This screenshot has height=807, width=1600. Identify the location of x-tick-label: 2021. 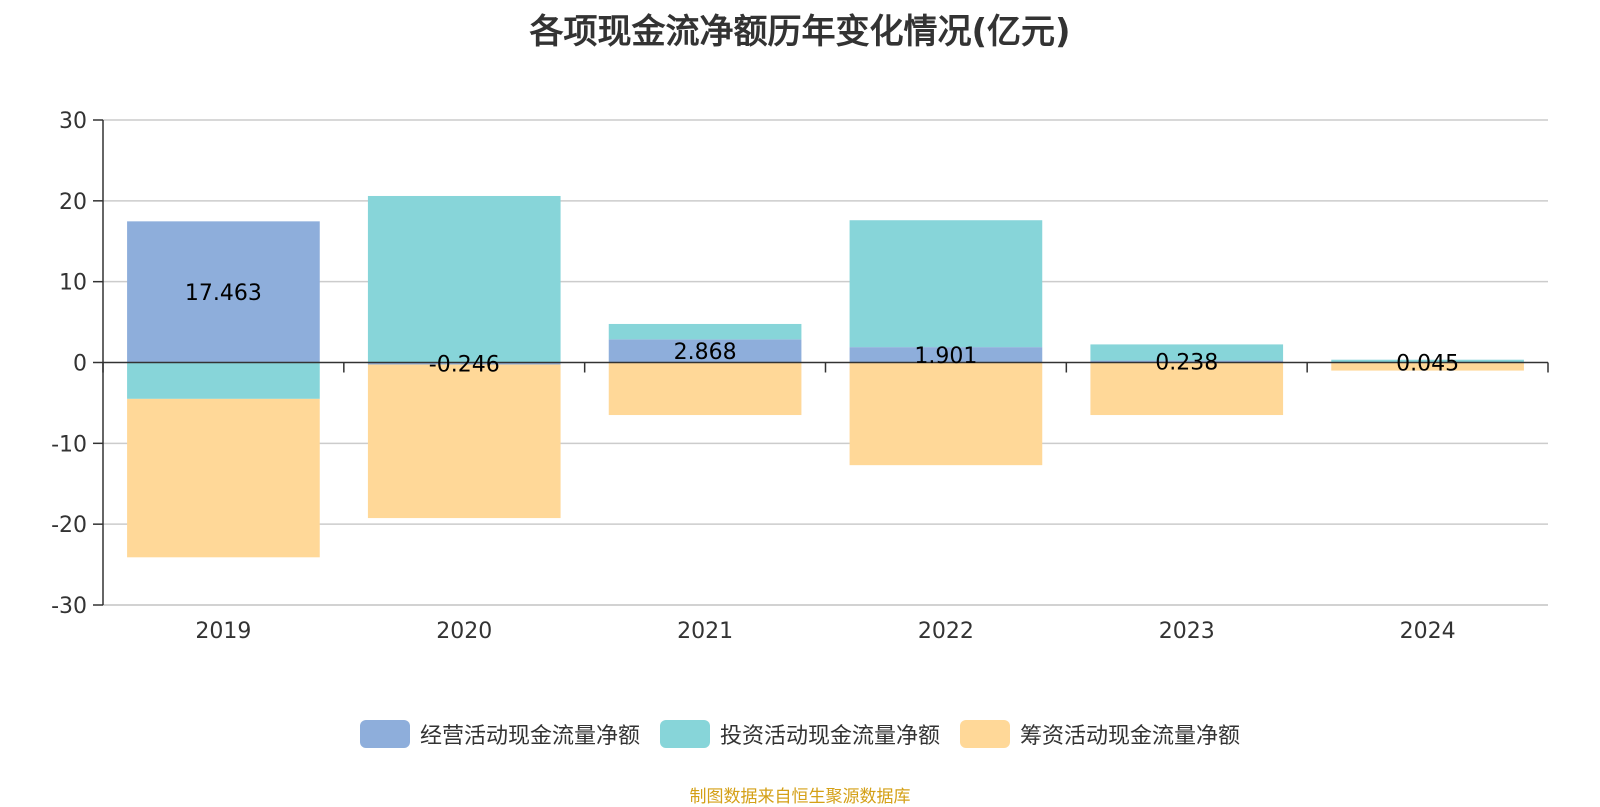
(705, 631).